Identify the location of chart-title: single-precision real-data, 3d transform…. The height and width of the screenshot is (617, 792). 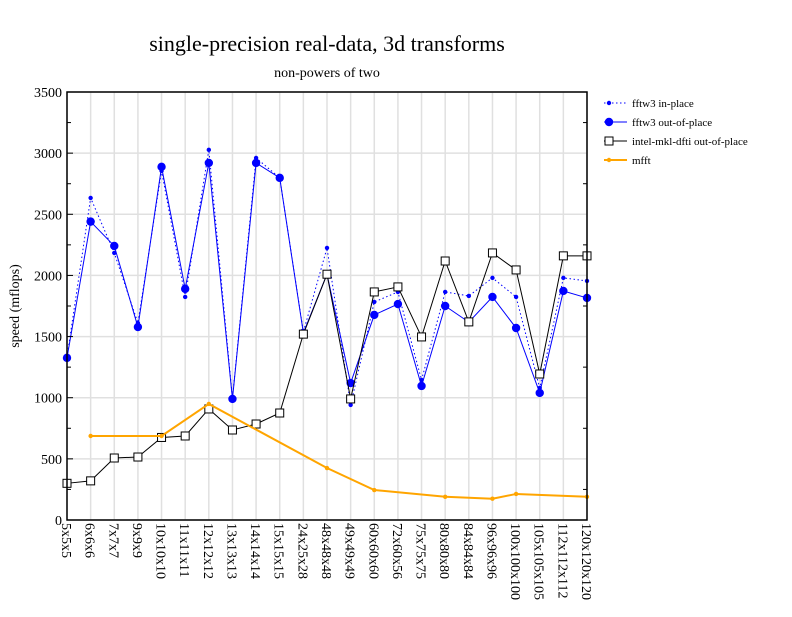
(327, 43).